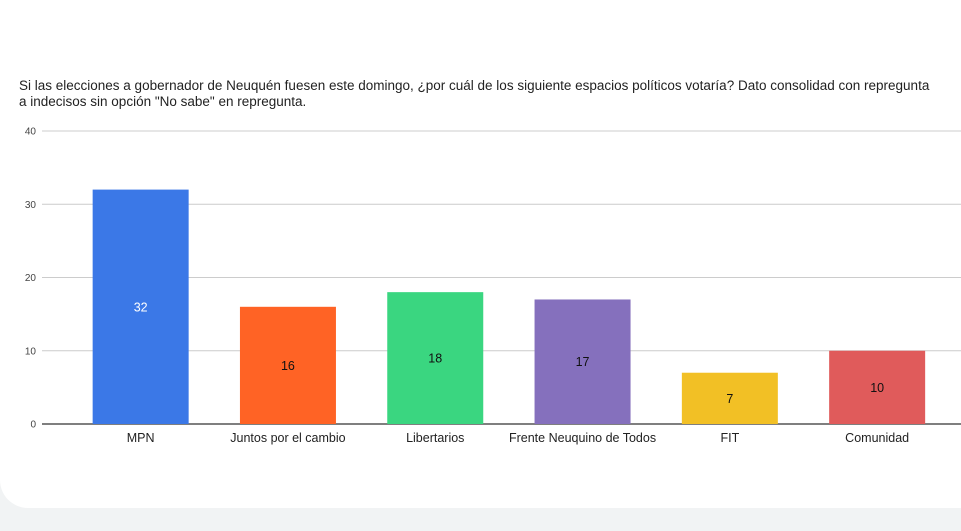  I want to click on x-category-label: MPN, so click(141, 438).